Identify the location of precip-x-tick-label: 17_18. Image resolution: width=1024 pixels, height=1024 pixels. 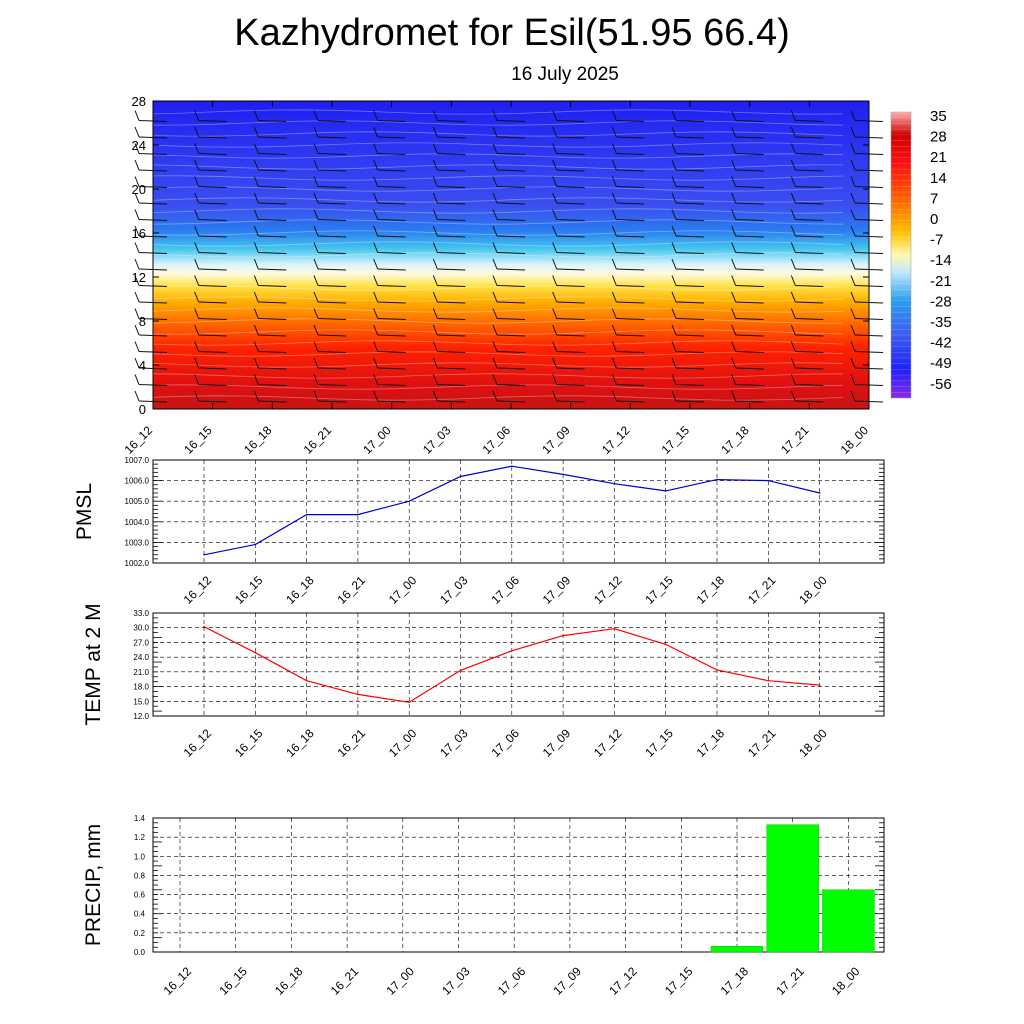
(735, 981).